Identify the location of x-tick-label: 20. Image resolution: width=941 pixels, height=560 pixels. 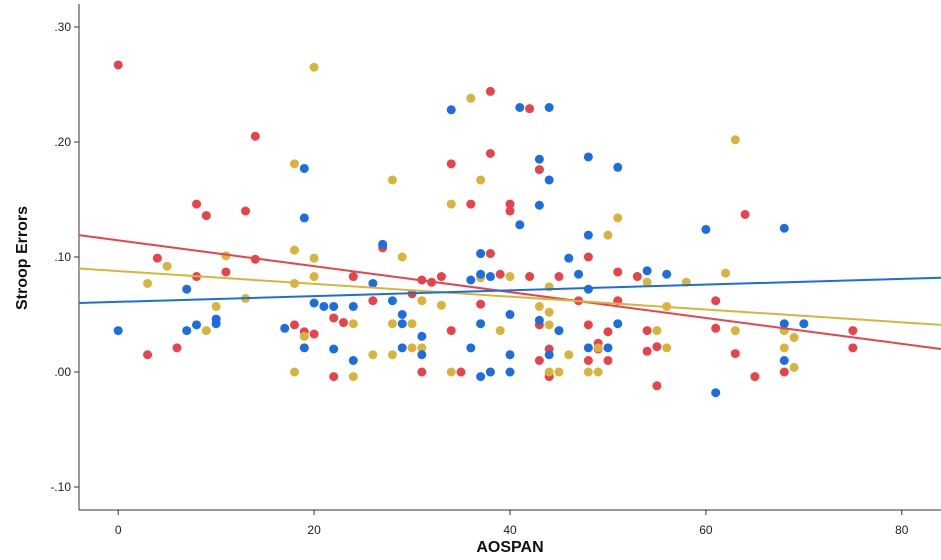
(314, 530).